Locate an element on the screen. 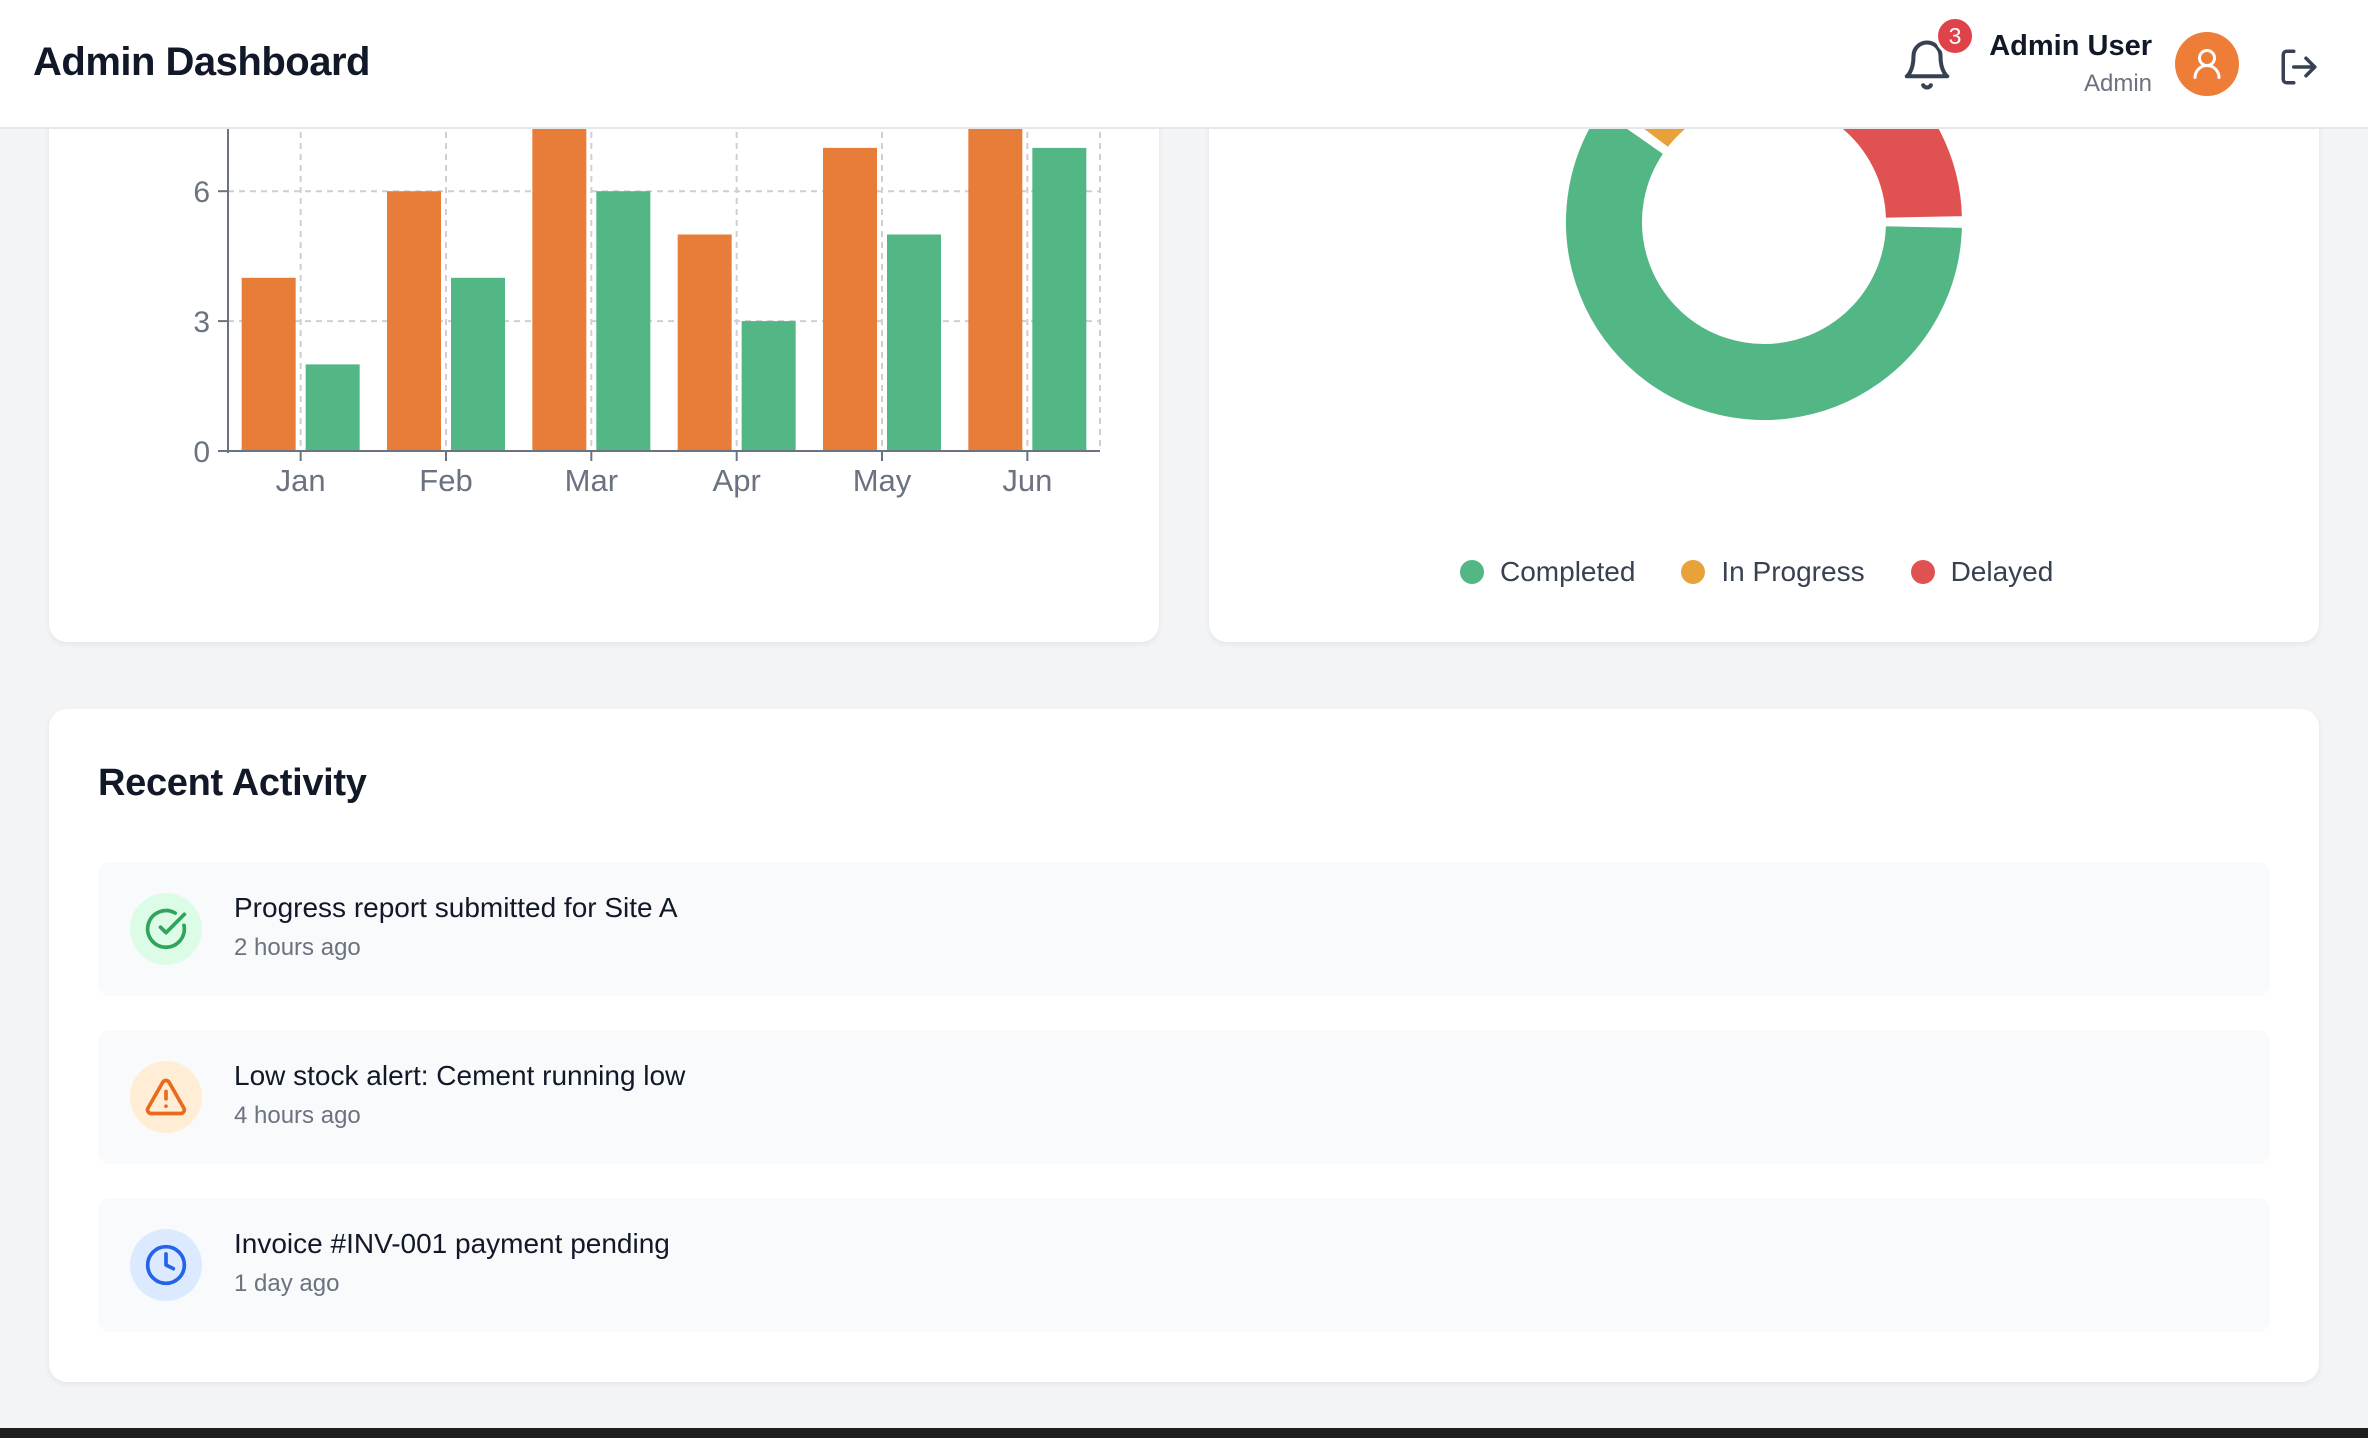 This screenshot has width=2368, height=1438. bar-jun-s1 is located at coordinates (995, 277).